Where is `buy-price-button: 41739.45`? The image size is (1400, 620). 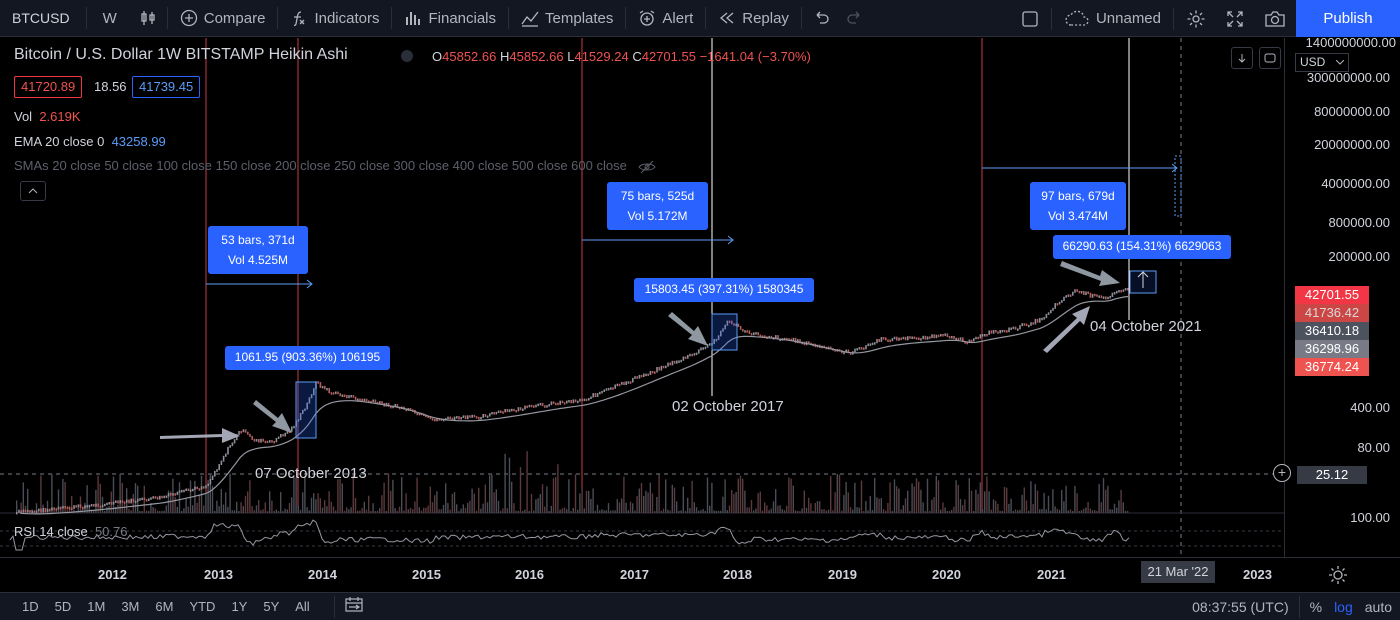
buy-price-button: 41739.45 is located at coordinates (166, 87).